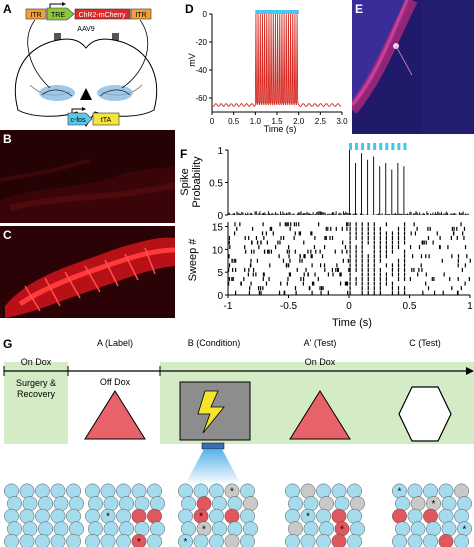 This screenshot has width=474, height=547. Describe the element at coordinates (102, 15) in the screenshot. I see `chr2-label: ChR2-mCherry` at that location.